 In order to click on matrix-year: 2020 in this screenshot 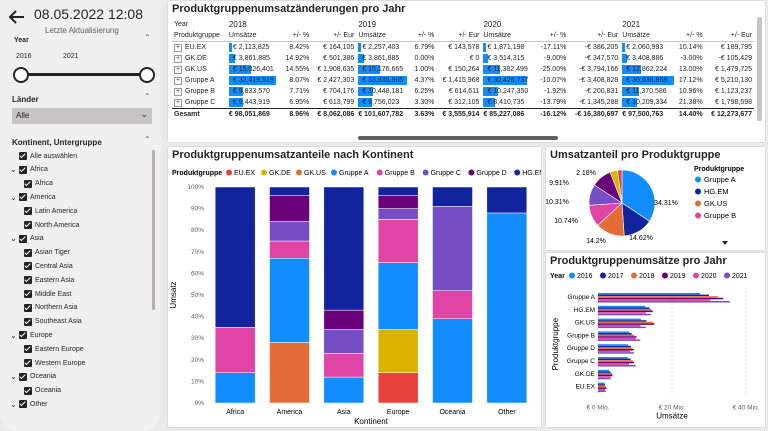, I will do `click(492, 24)`.